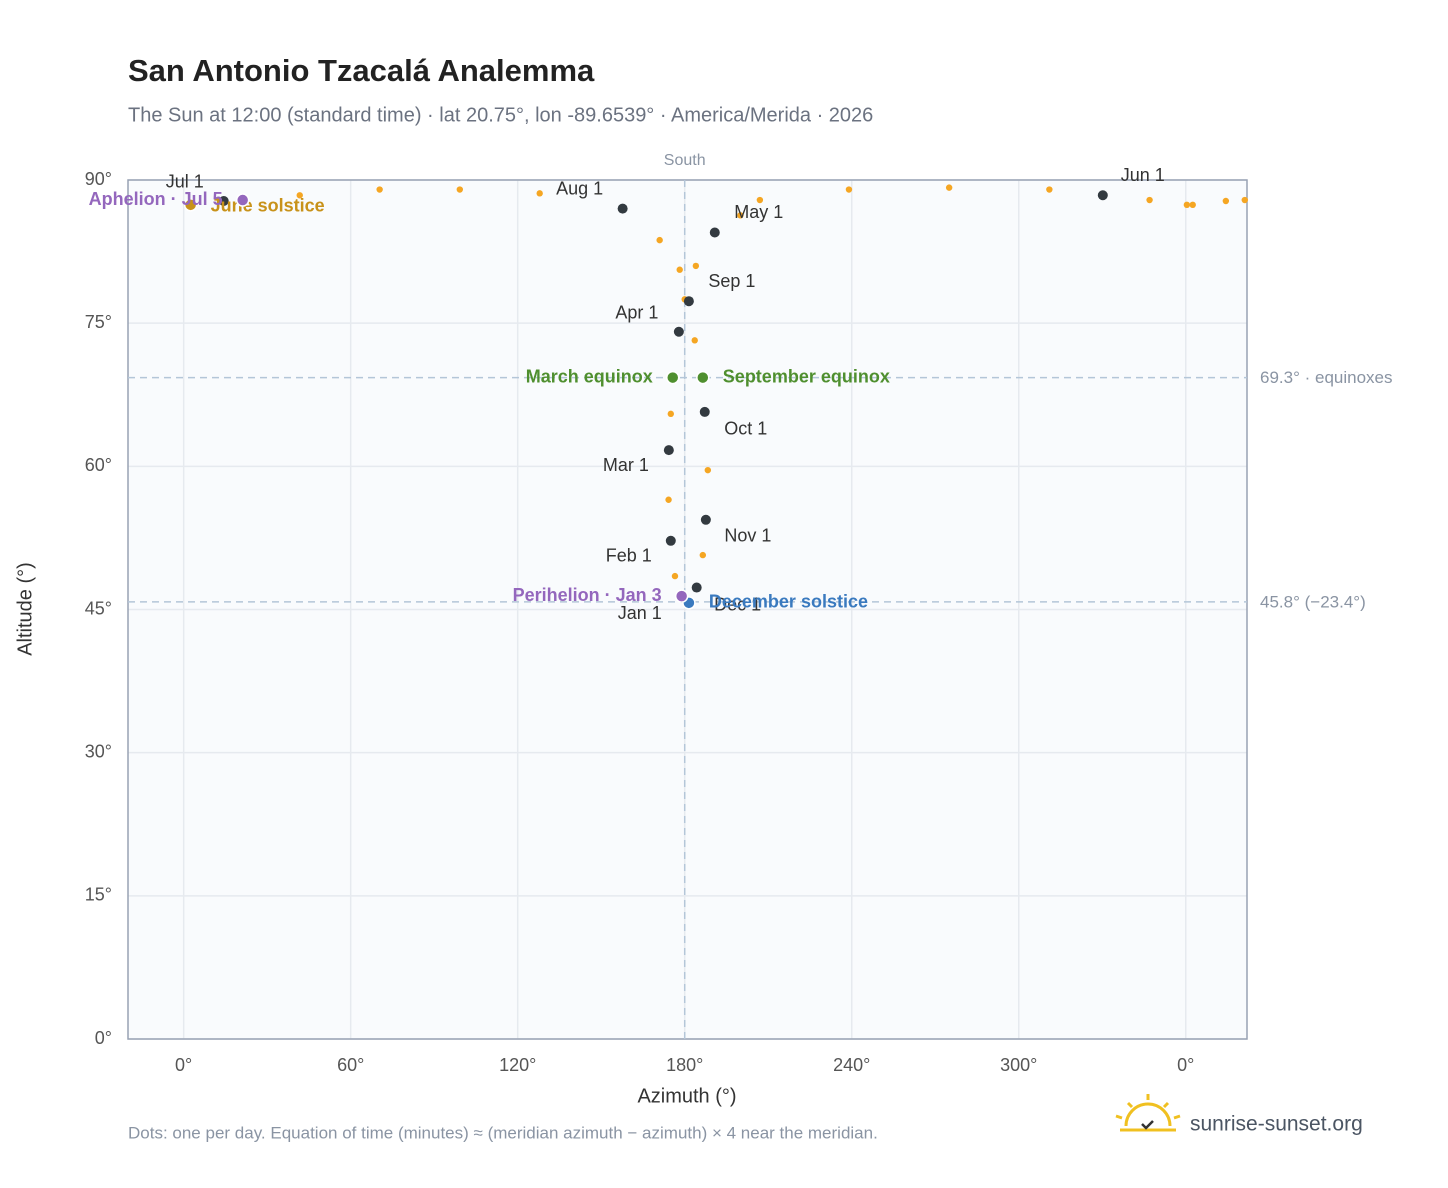 Image resolution: width=1448 pixels, height=1188 pixels. I want to click on y-tick-label: 90°, so click(98, 179).